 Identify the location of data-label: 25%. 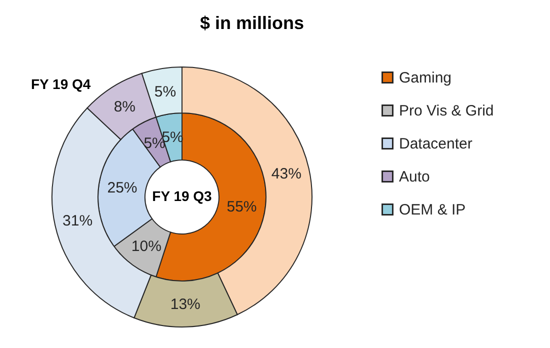
(122, 188).